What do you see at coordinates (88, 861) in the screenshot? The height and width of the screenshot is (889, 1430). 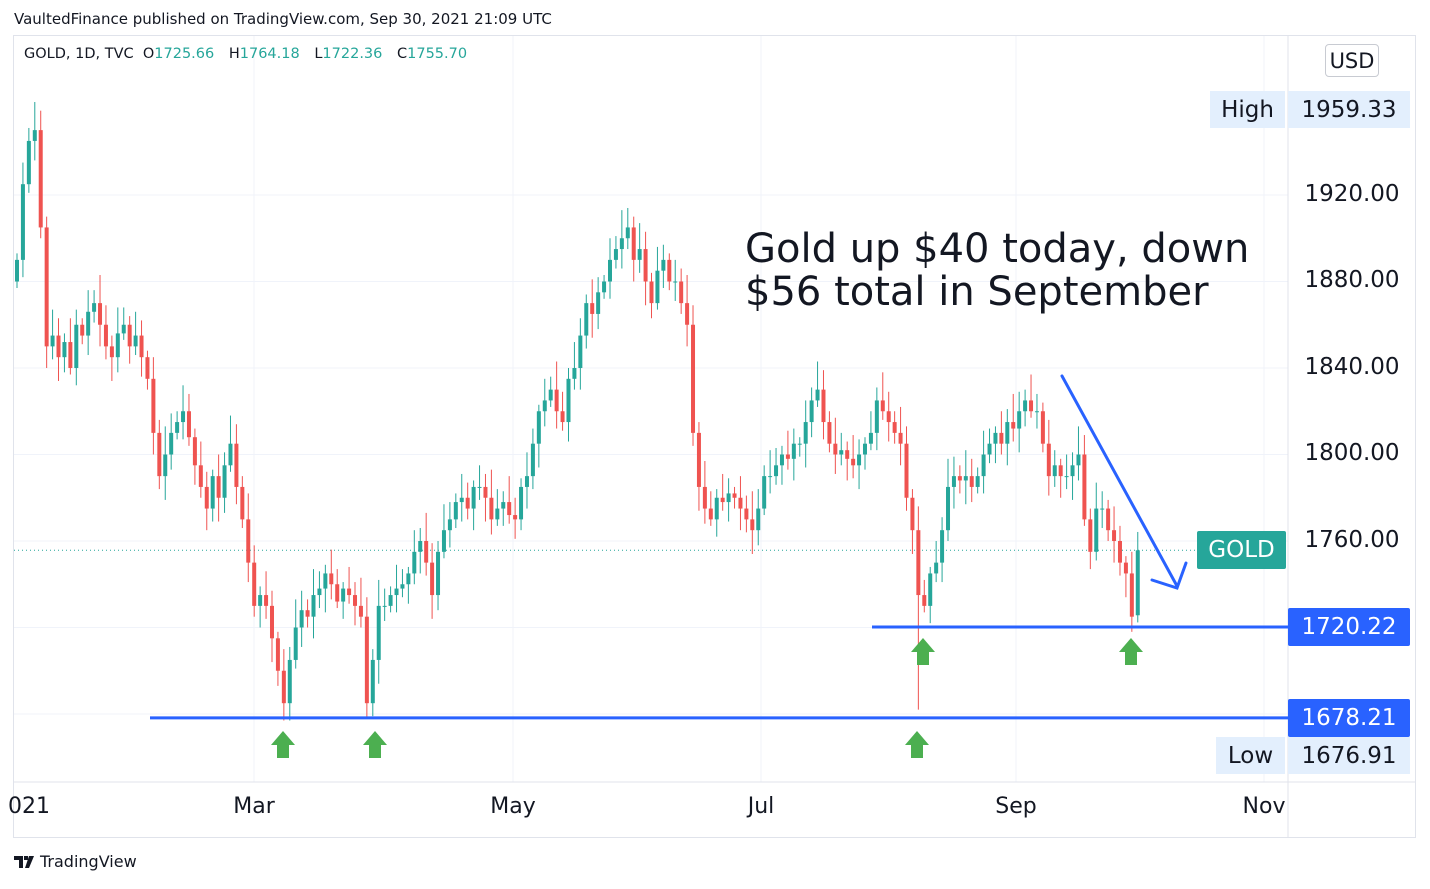 I see `brand-name: TradingView` at bounding box center [88, 861].